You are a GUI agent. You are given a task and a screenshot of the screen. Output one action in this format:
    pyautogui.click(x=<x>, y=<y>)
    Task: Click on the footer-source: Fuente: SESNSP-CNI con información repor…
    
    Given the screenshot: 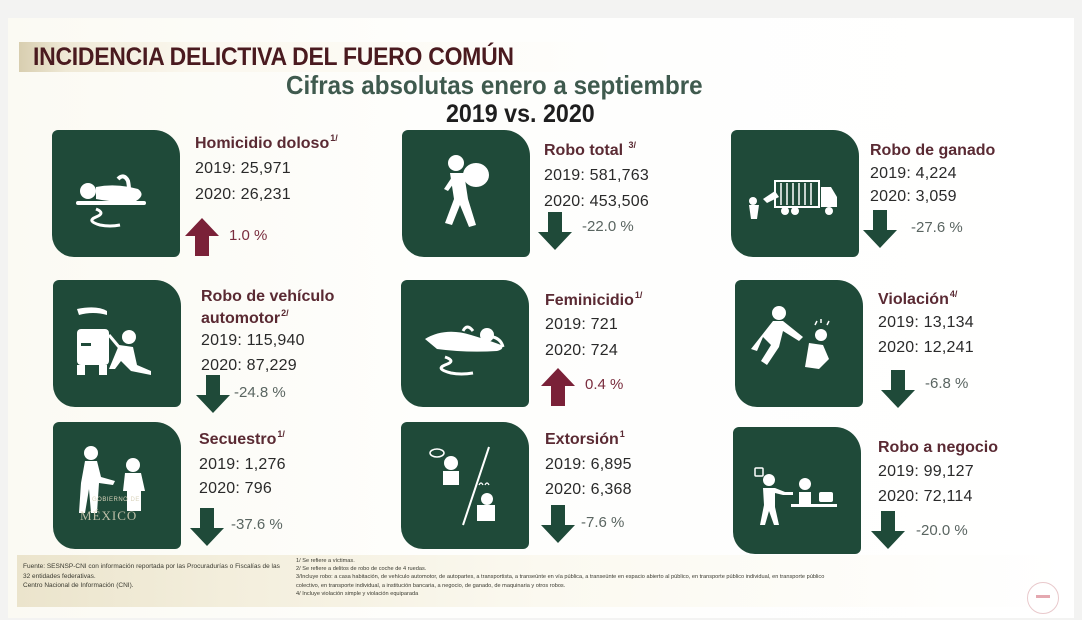 What is the action you would take?
    pyautogui.click(x=154, y=576)
    